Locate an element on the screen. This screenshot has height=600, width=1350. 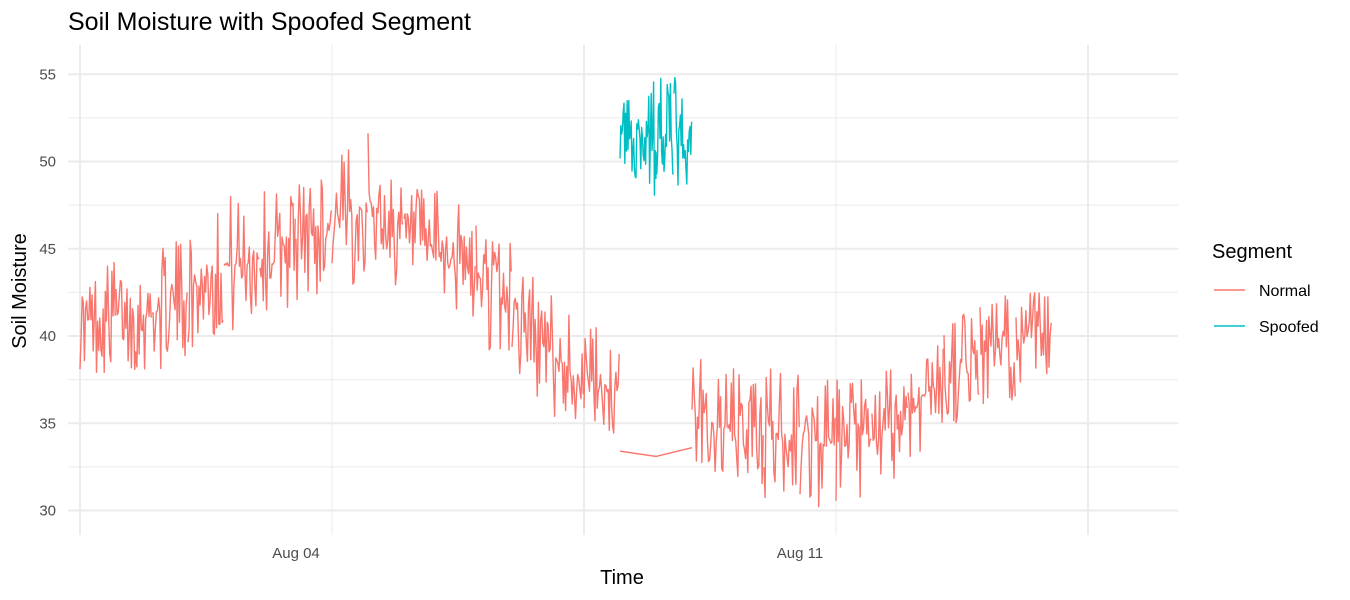
legend-items: Normal Spoofed is located at coordinates (1266, 309).